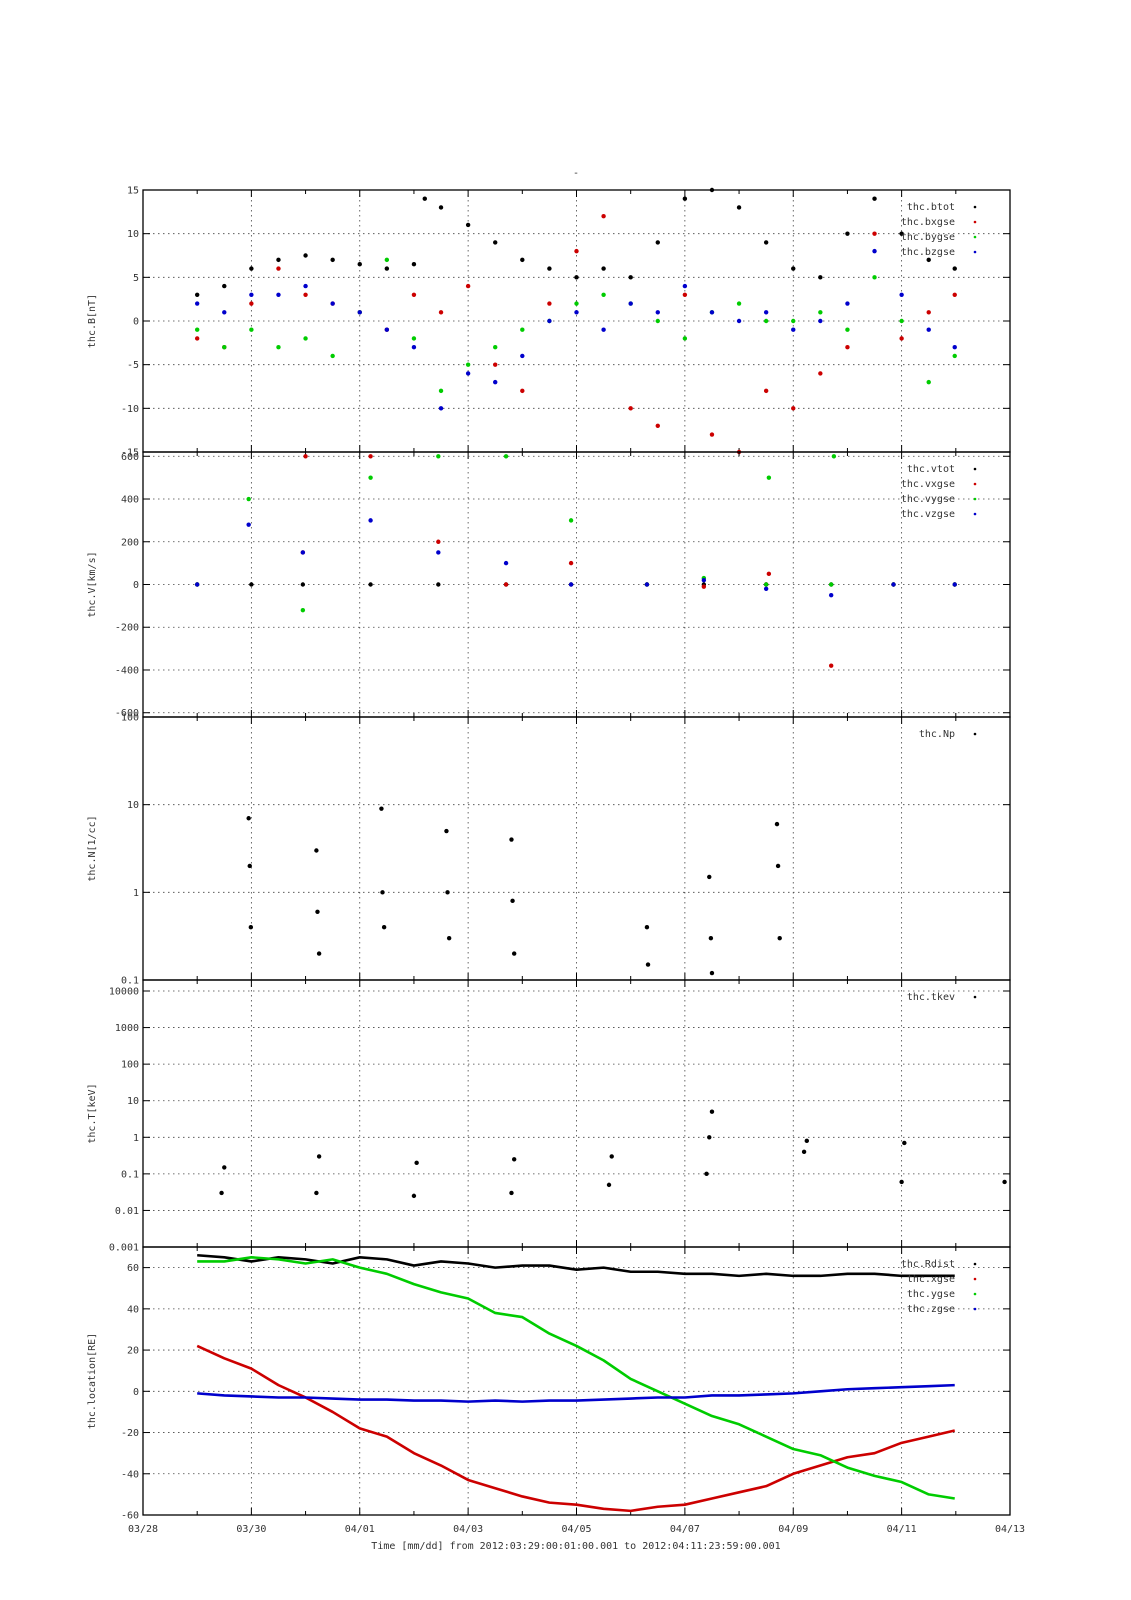  I want to click on legend-label: thc.vxgse, so click(928, 484).